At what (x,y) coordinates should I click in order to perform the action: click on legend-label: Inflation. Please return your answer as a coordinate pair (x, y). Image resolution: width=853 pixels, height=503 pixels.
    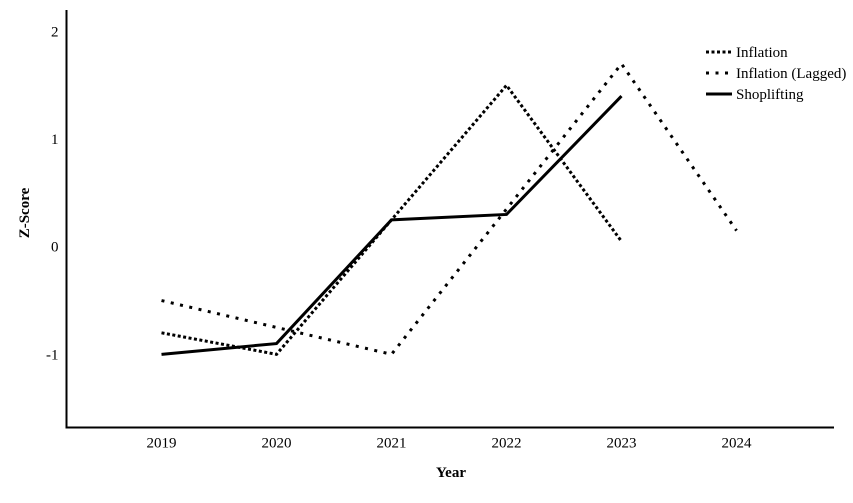
    Looking at the image, I should click on (762, 53).